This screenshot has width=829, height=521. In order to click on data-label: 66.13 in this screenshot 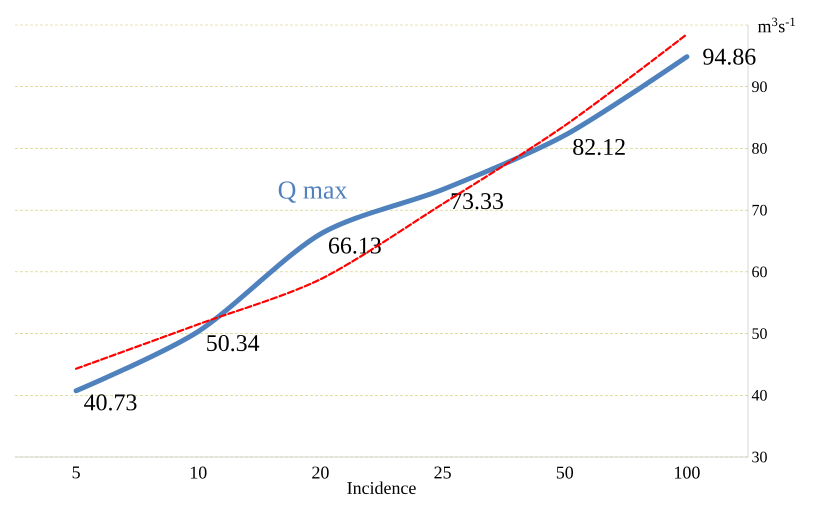, I will do `click(354, 246)`.